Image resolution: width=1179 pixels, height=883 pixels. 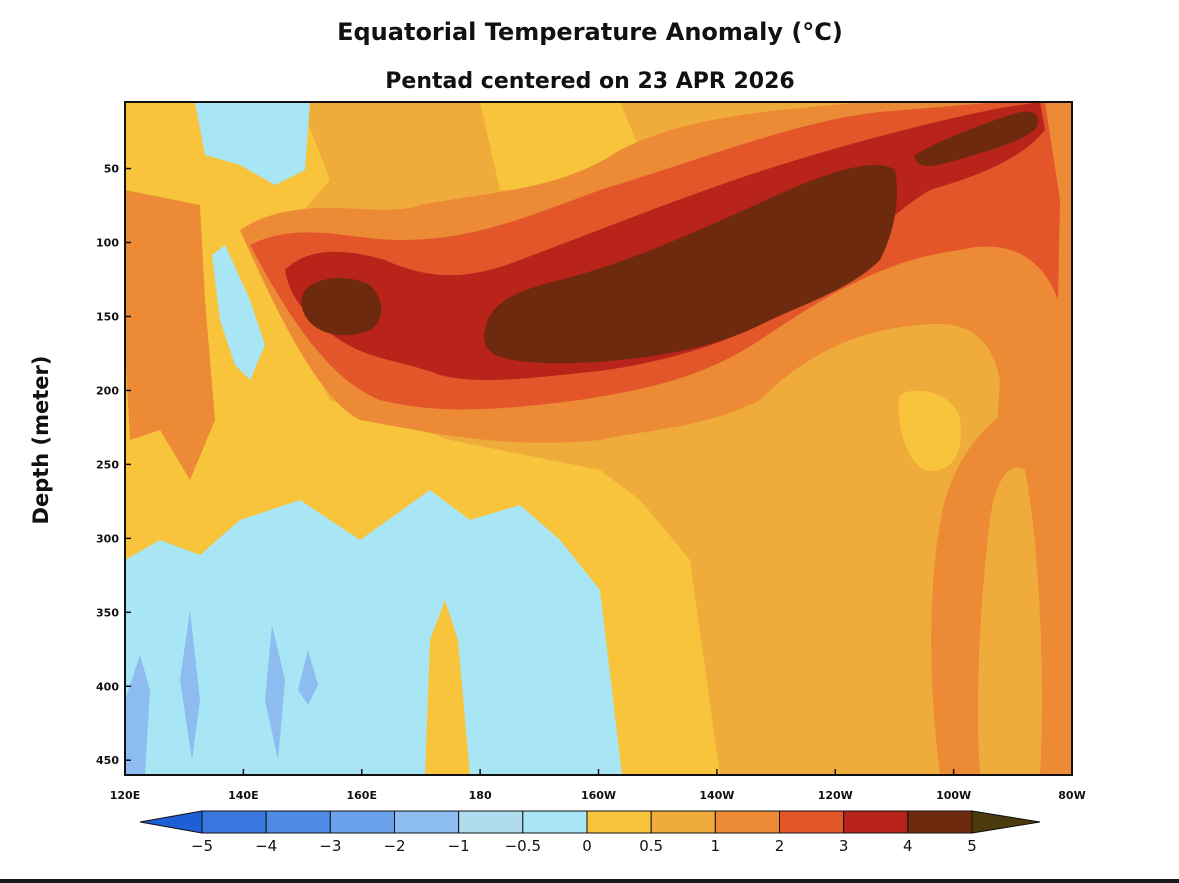 What do you see at coordinates (459, 846) in the screenshot?
I see `colorbar-tick-label: −1` at bounding box center [459, 846].